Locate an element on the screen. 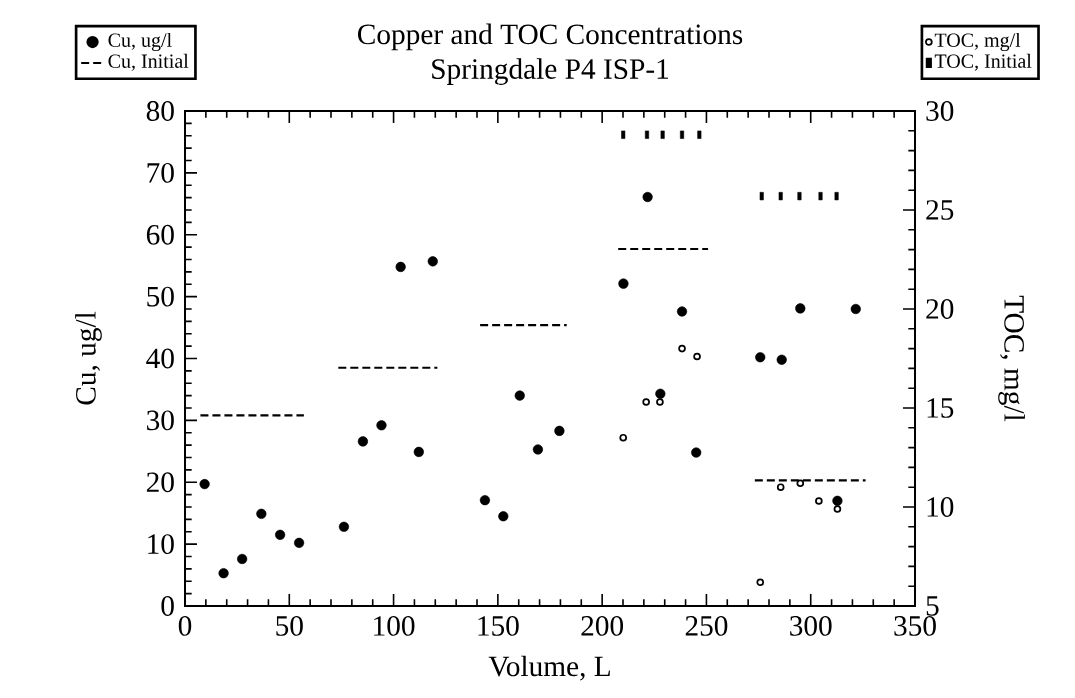 This screenshot has height=698, width=1075. y2-tick-label: 30 is located at coordinates (940, 111).